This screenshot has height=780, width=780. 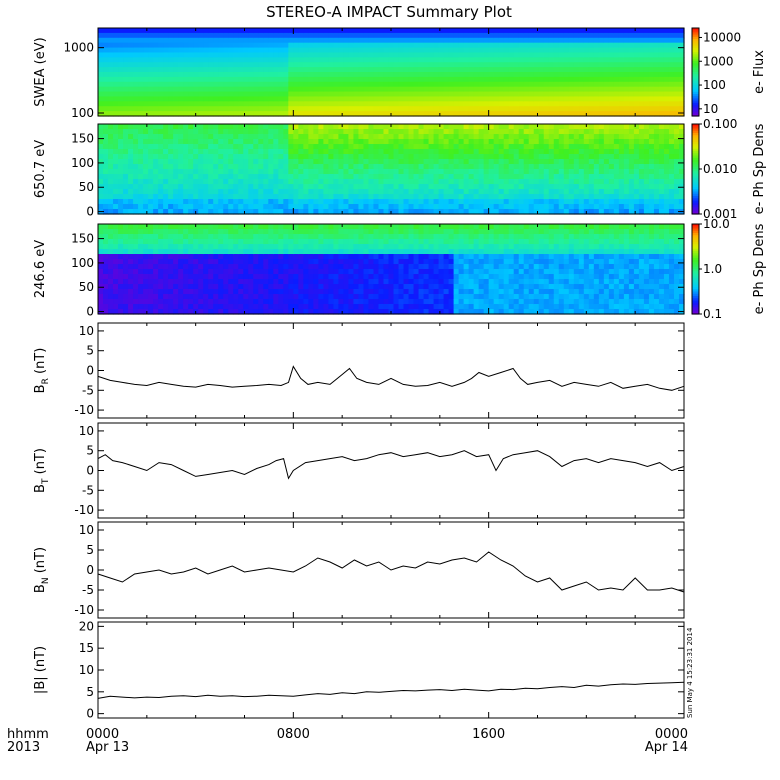 What do you see at coordinates (391, 690) in the screenshot?
I see `trace-bmag` at bounding box center [391, 690].